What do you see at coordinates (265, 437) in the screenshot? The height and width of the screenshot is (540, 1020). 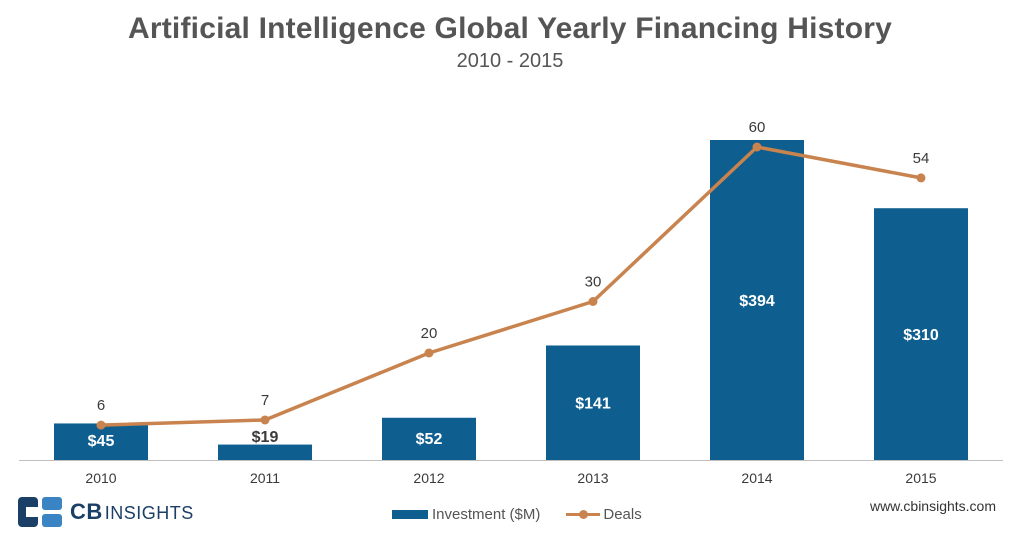 I see `bar-label-2011: $19` at bounding box center [265, 437].